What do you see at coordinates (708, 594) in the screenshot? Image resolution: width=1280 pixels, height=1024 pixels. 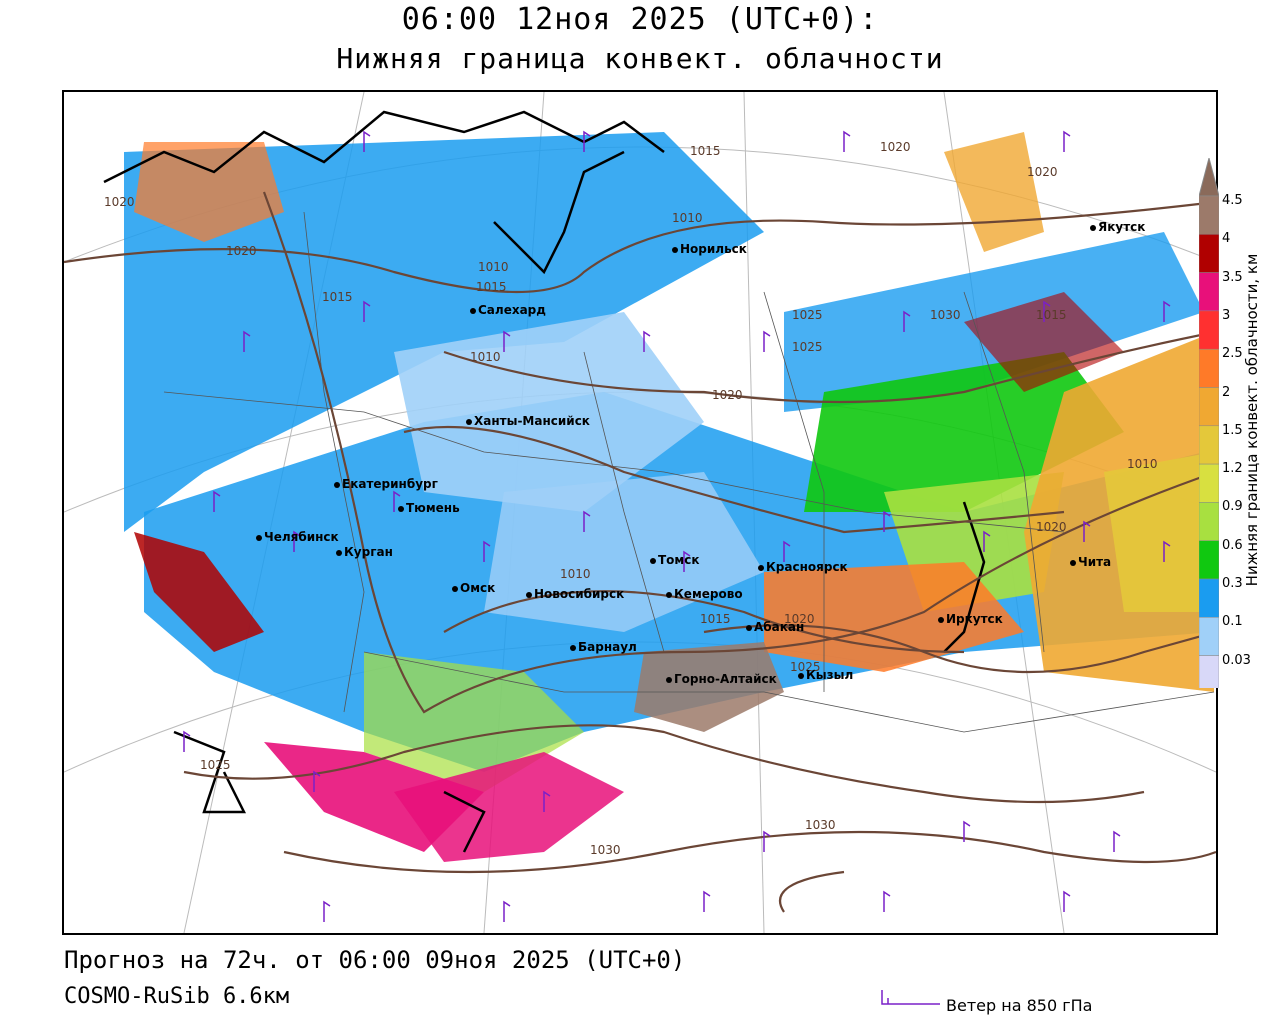 I see `city-name: Кемерово` at bounding box center [708, 594].